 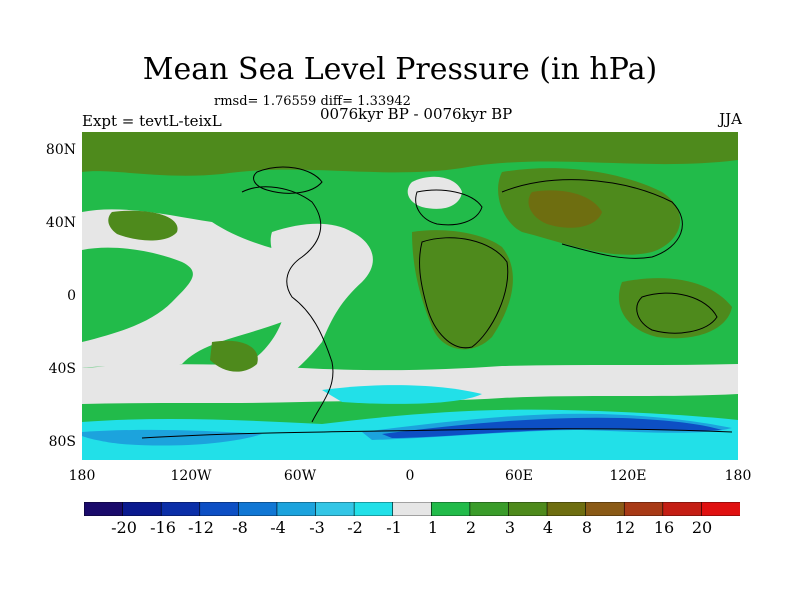 I want to click on lon-tick-label: 120W, so click(x=191, y=476).